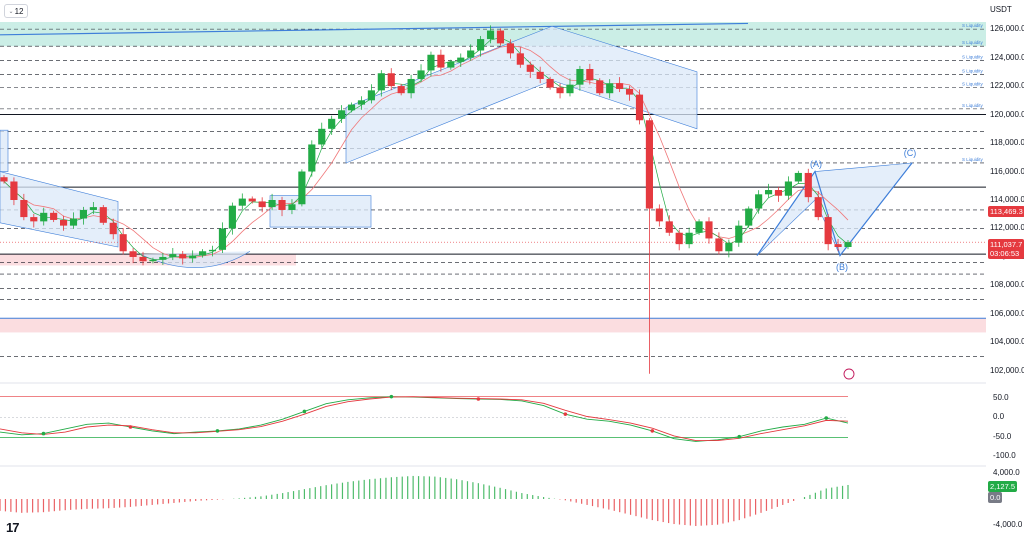  I want to click on liquidity-label-6: S Liquidity, so click(973, 159).